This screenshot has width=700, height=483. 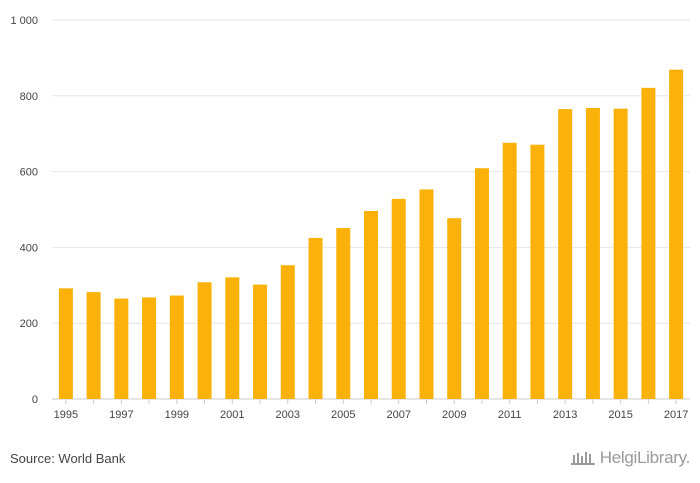 What do you see at coordinates (565, 254) in the screenshot?
I see `bar-2013` at bounding box center [565, 254].